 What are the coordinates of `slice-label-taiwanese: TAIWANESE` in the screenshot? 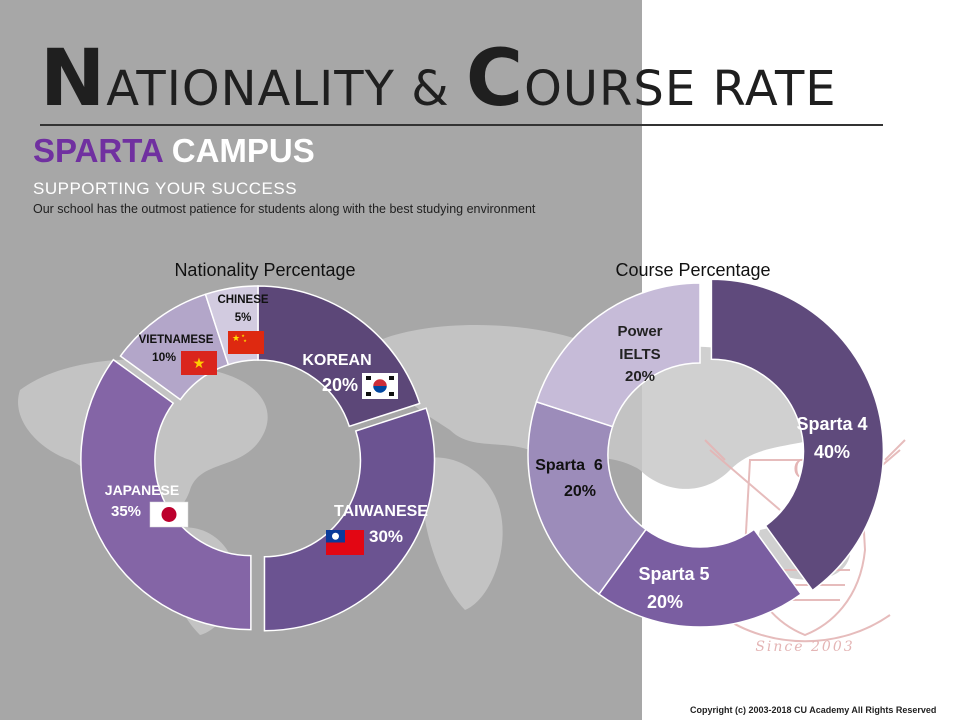 It's located at (381, 511).